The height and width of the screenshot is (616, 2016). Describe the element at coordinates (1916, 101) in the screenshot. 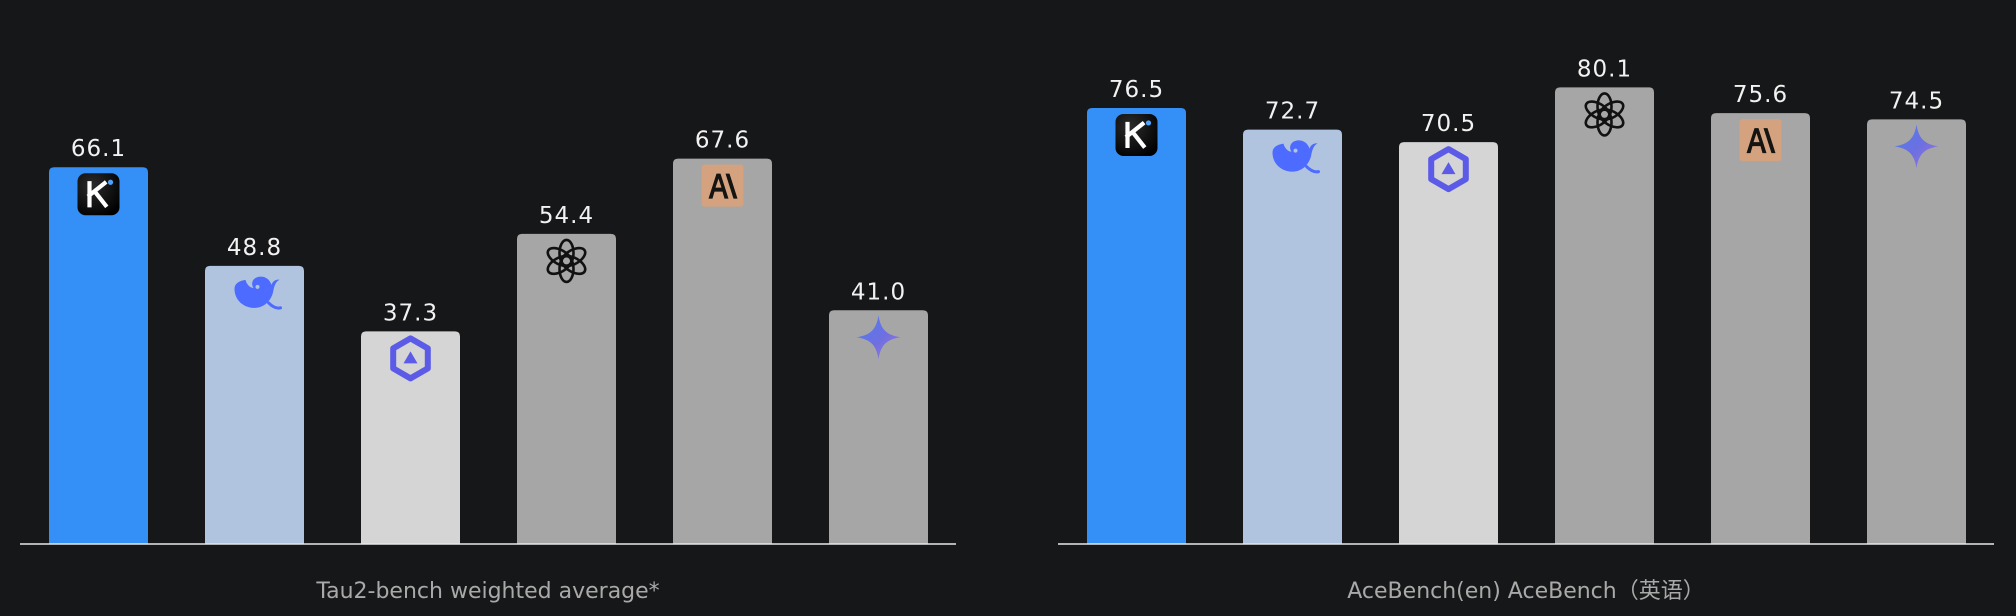

I see `data-label: 74.5` at that location.